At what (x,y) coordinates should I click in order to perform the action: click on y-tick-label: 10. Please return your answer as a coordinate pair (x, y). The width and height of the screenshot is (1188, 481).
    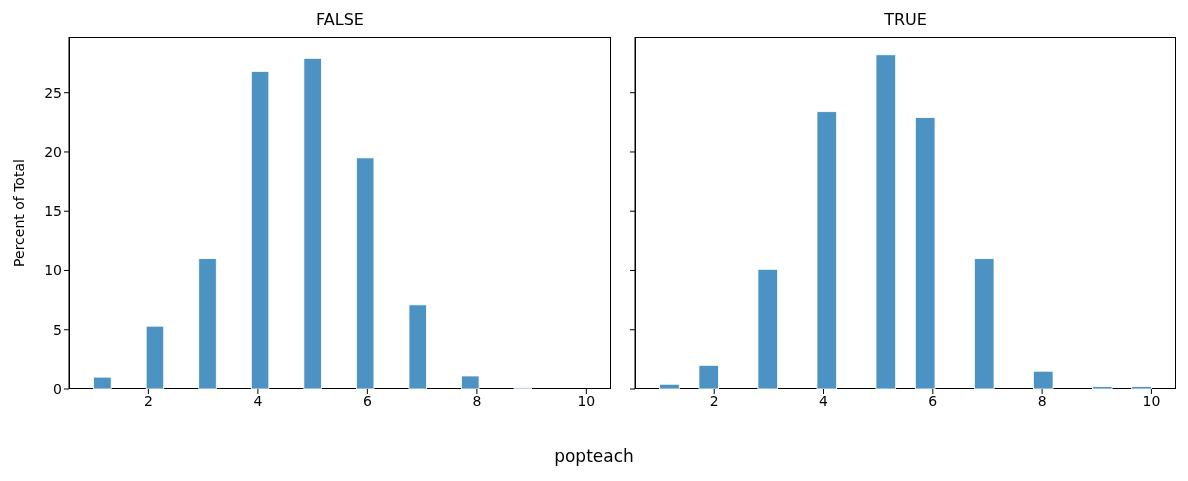
    Looking at the image, I should click on (53, 270).